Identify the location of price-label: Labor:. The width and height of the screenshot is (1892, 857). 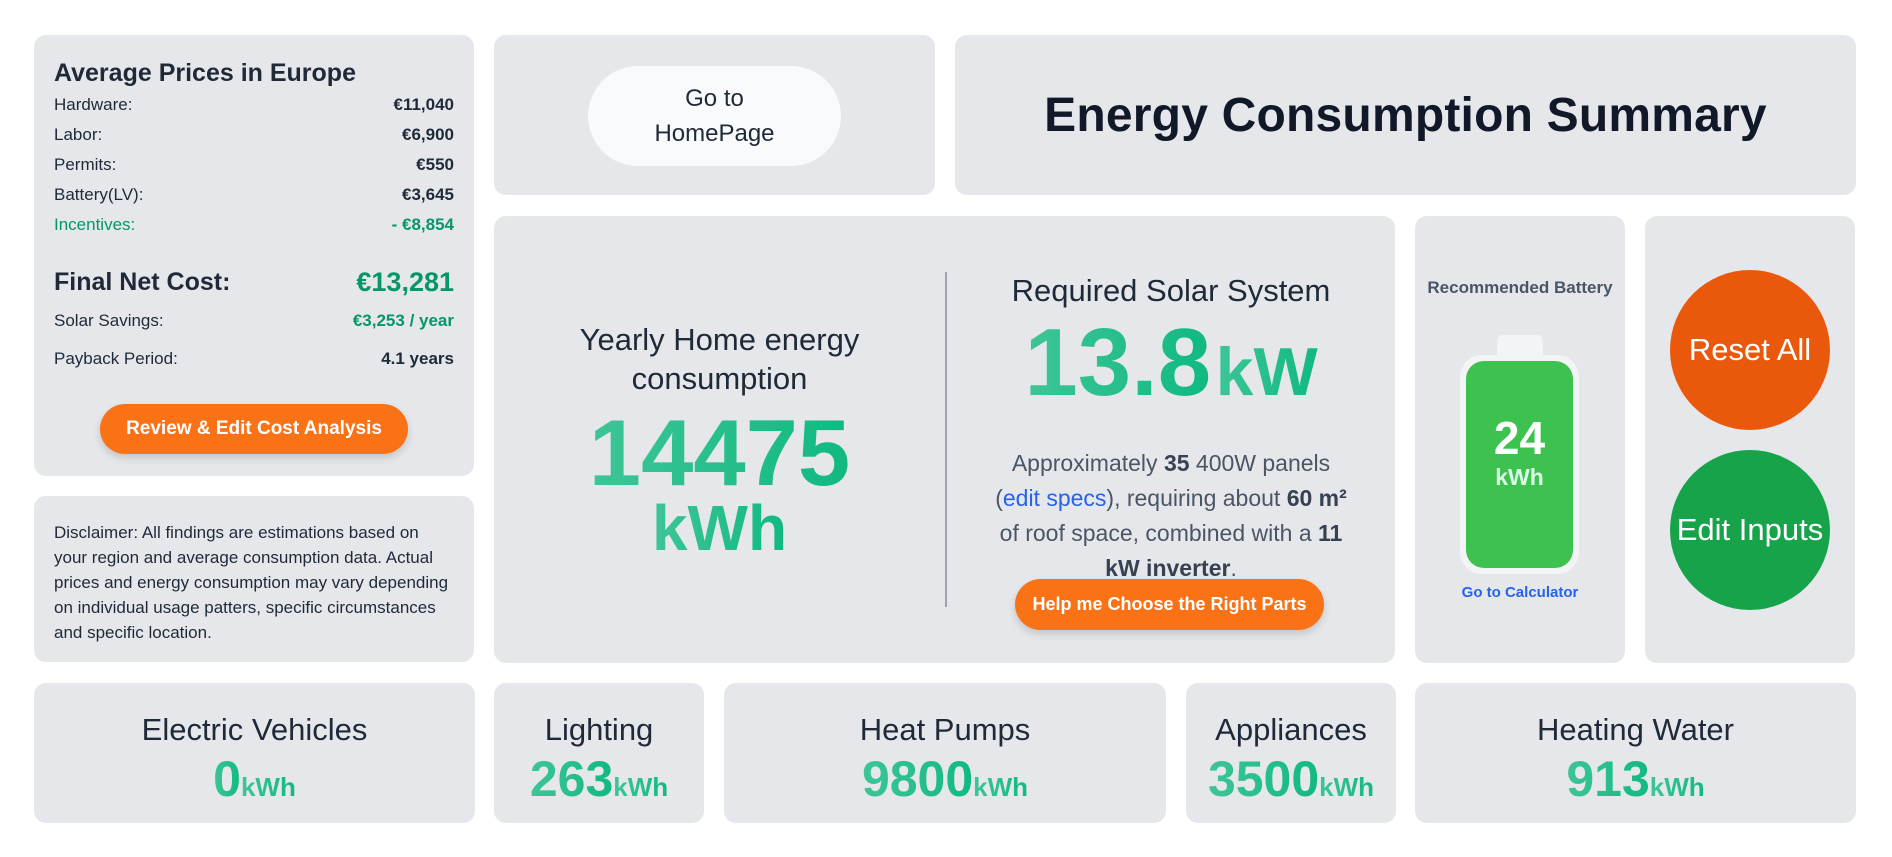
(78, 134).